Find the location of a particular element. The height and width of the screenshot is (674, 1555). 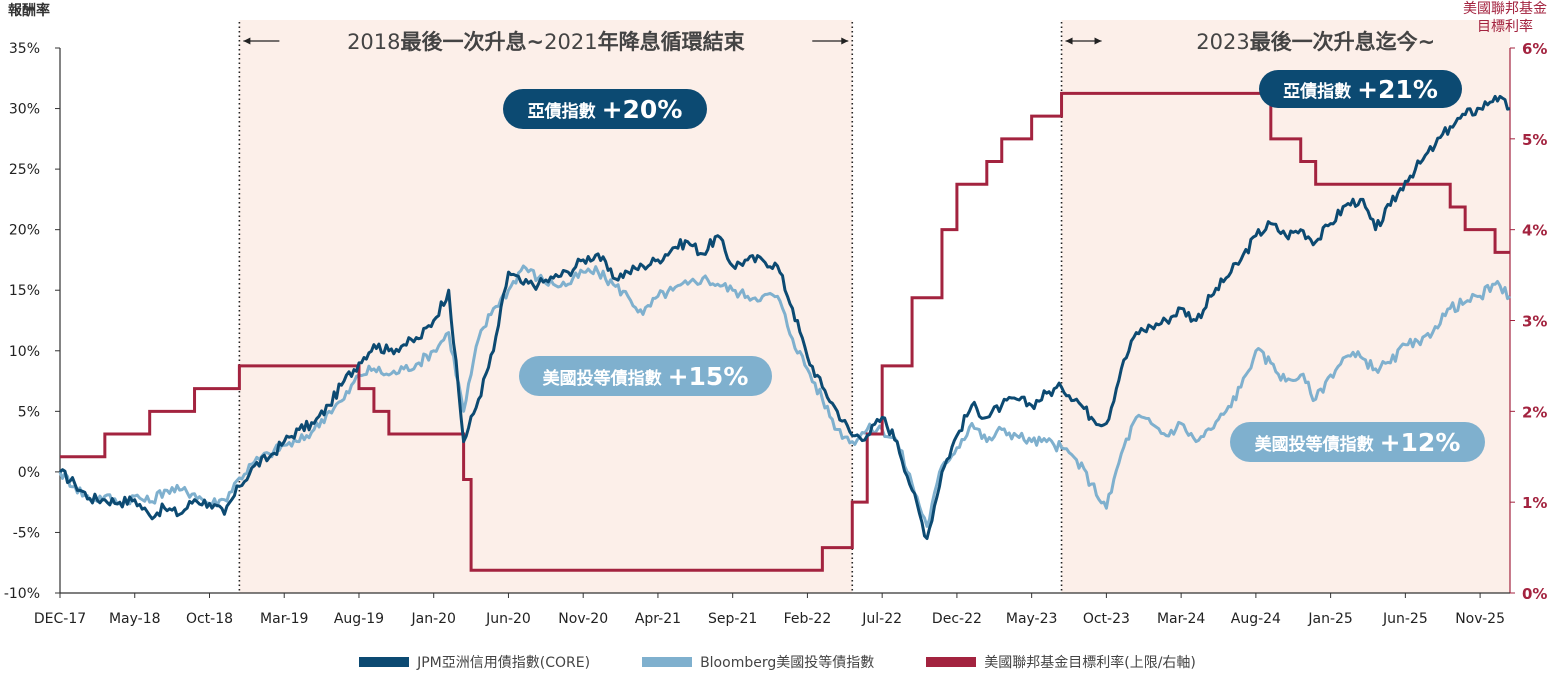

left-tick-label: 25% is located at coordinates (24, 170).